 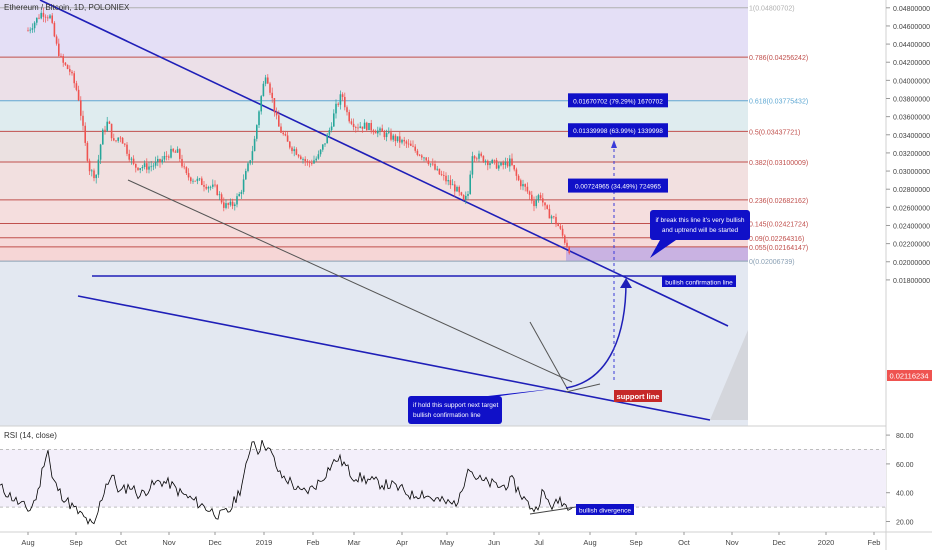 What do you see at coordinates (911, 154) in the screenshot?
I see `price-tick-label: 0.03200000` at bounding box center [911, 154].